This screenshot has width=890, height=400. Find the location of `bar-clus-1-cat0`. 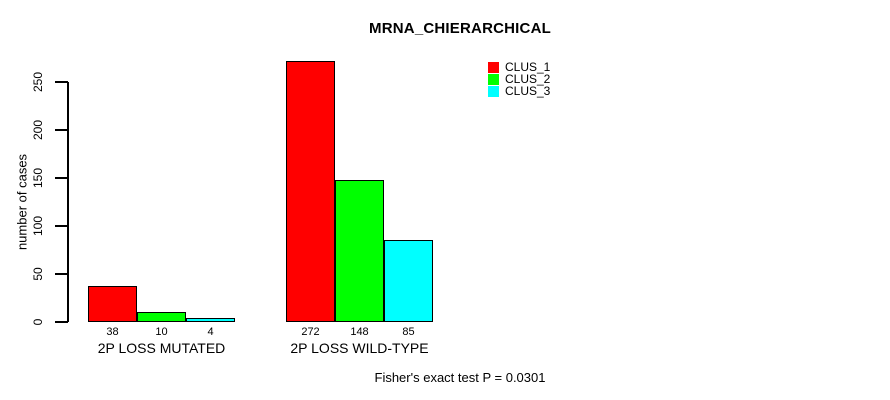

bar-clus-1-cat0 is located at coordinates (112, 304).